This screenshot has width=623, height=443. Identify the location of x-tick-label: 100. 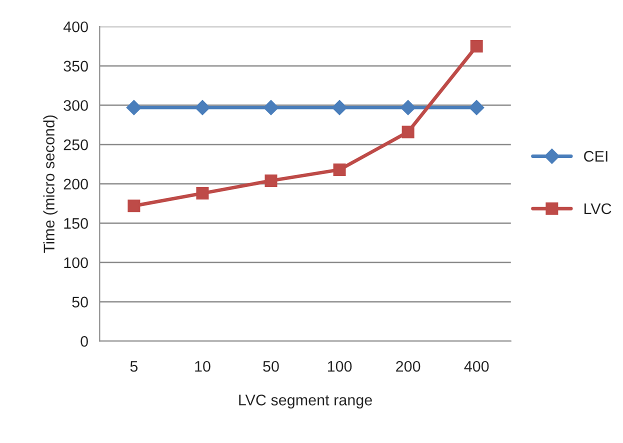
(340, 366).